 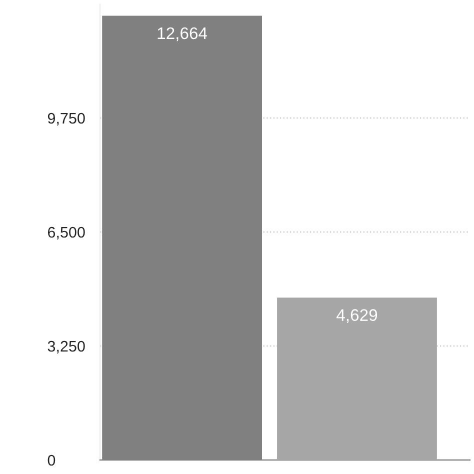 I want to click on y-tick-label: 0, so click(x=52, y=460).